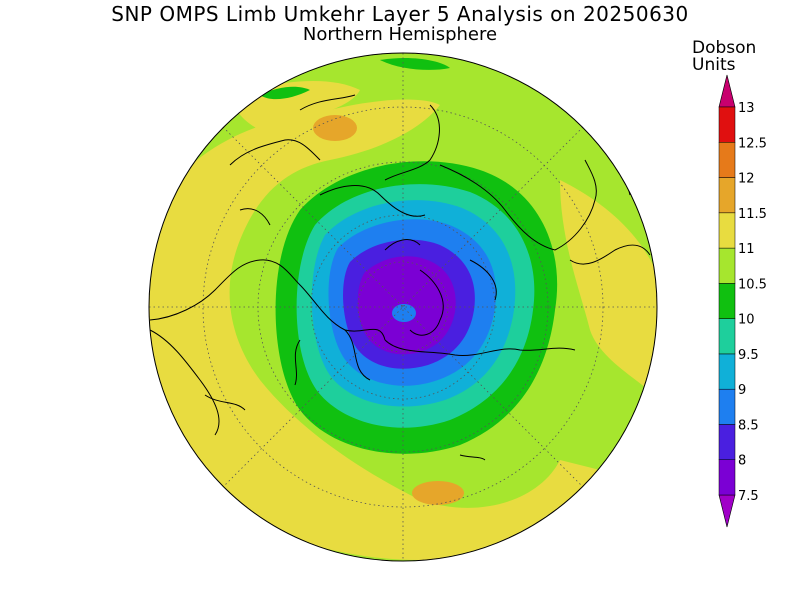  I want to click on colorbar-tick-label: 11, so click(746, 249).